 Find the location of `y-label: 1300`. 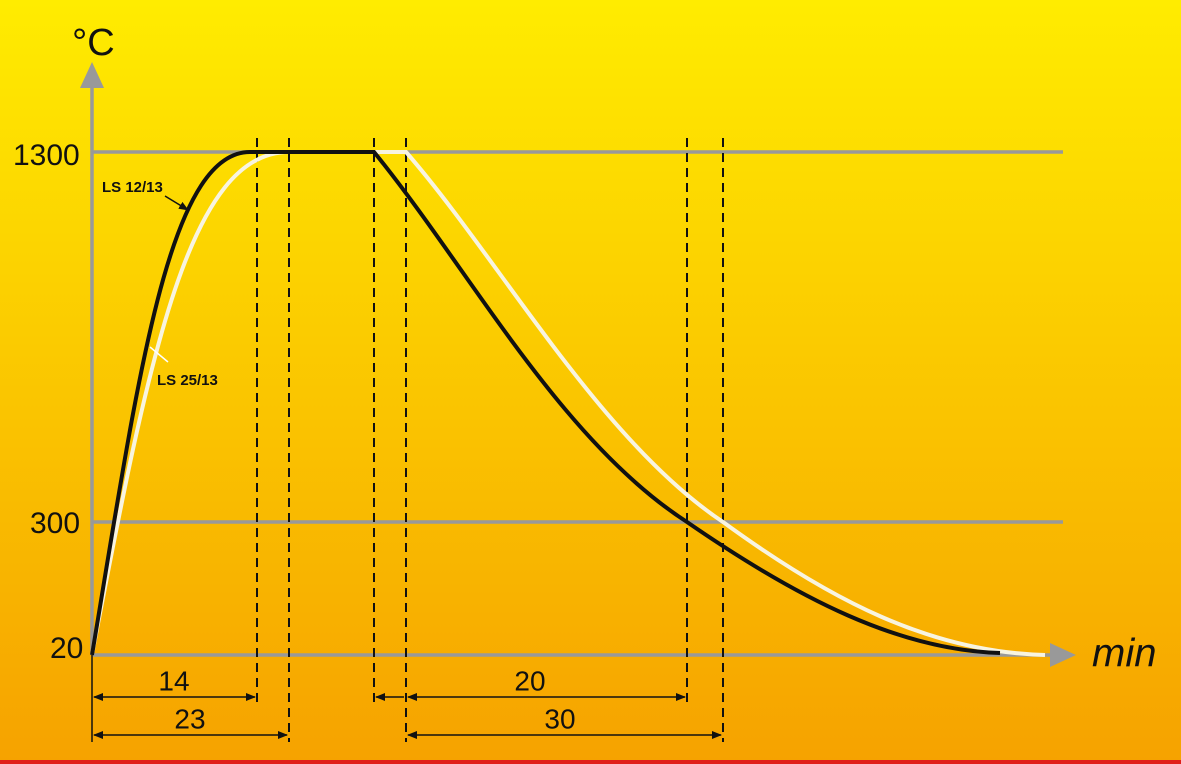

y-label: 1300 is located at coordinates (46, 155).